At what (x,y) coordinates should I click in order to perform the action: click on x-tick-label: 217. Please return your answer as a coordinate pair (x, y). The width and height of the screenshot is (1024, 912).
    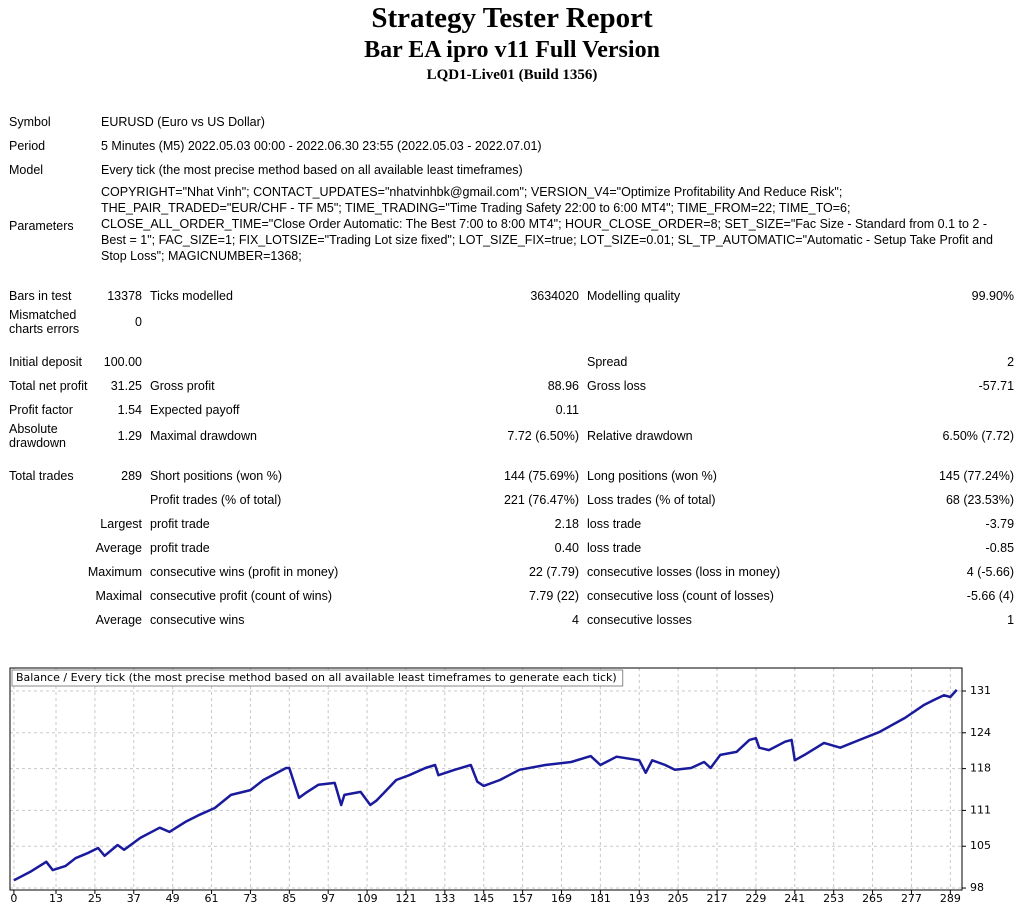
    Looking at the image, I should click on (717, 898).